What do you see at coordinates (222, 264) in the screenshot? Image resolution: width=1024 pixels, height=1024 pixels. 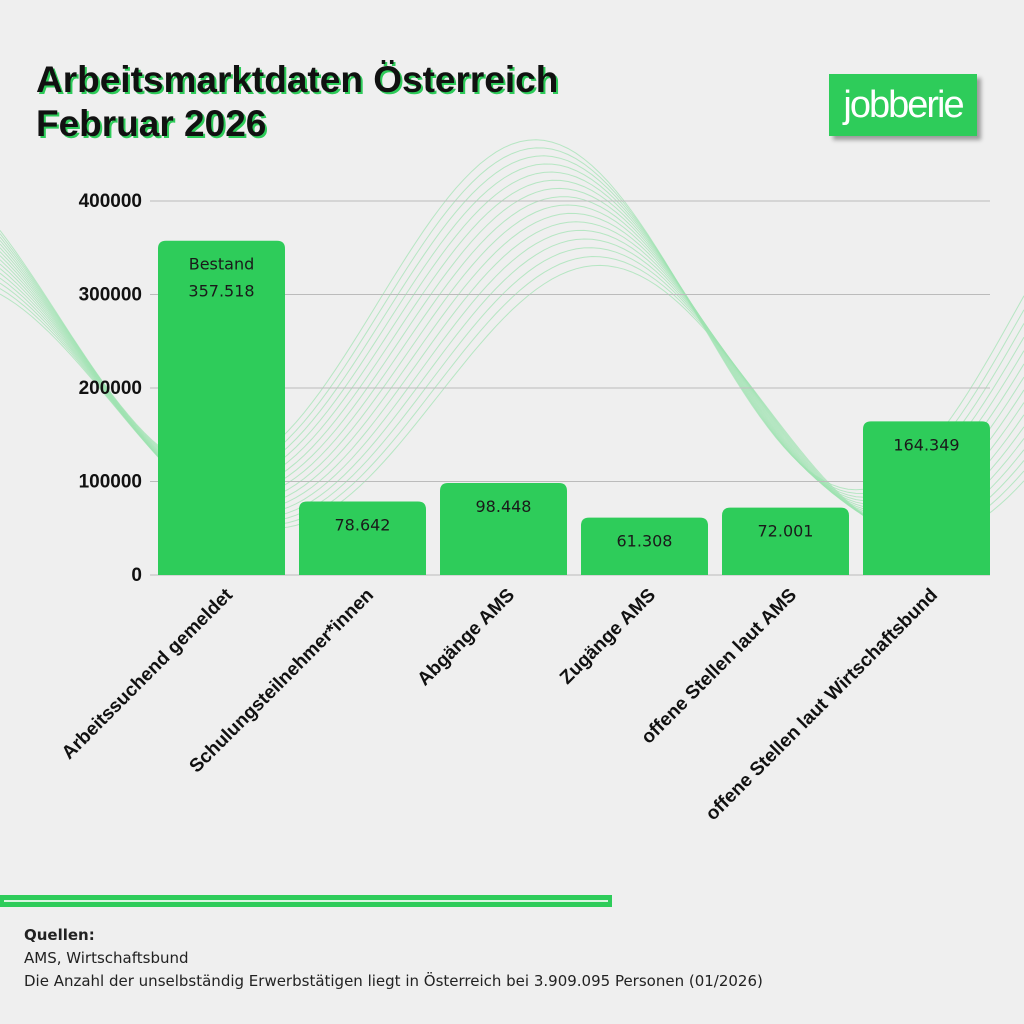 I see `bar-annotation: Bestand` at bounding box center [222, 264].